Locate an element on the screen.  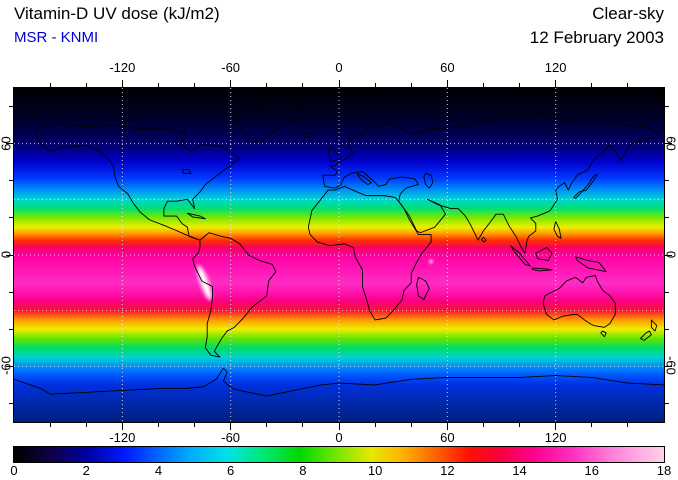
lon-tick-label-bottom: 120 is located at coordinates (555, 437).